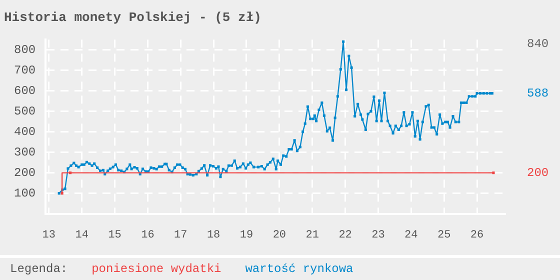 Image resolution: width=560 pixels, height=280 pixels. I want to click on x-tick-label: 23, so click(378, 235).